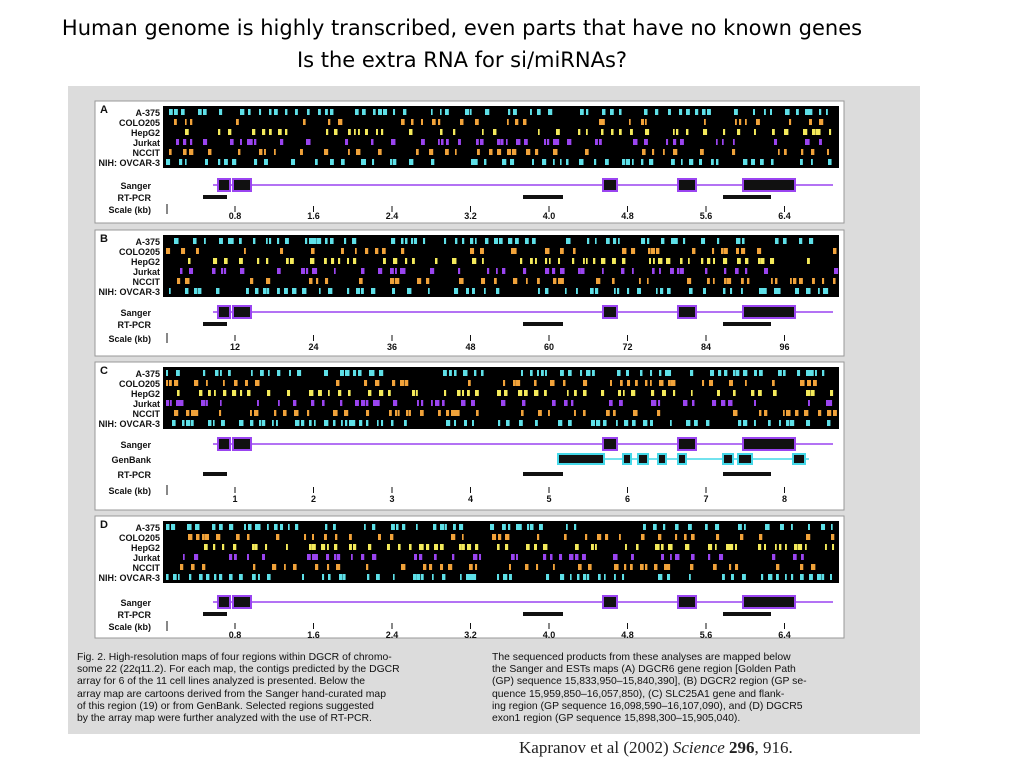  I want to click on cell-line-label: Jurkat, so click(146, 558).